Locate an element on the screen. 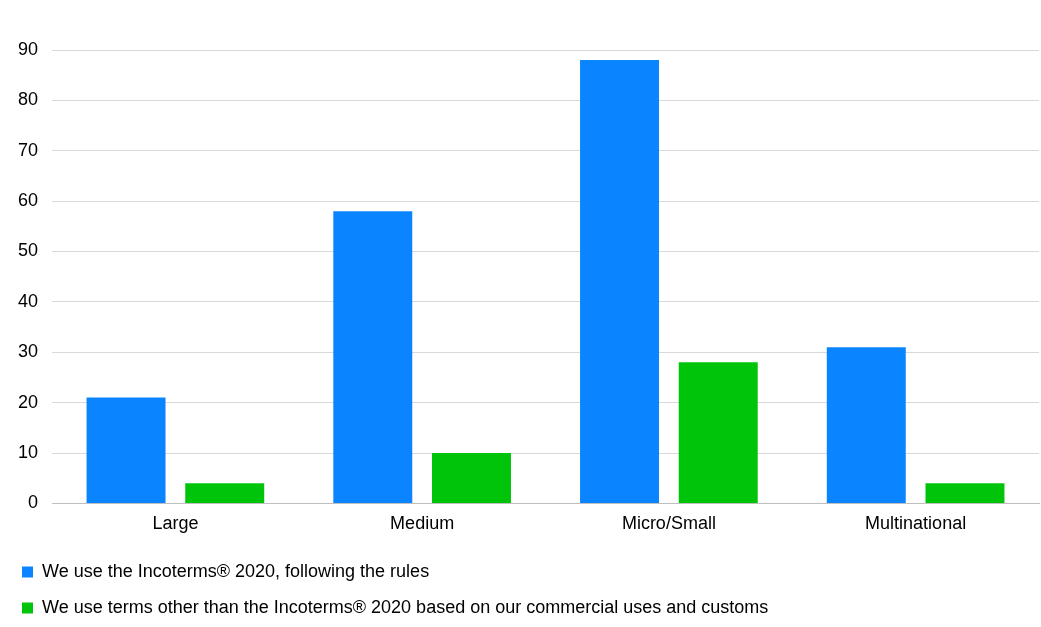 The width and height of the screenshot is (1041, 627). y-tick-label: 0 is located at coordinates (33, 502).